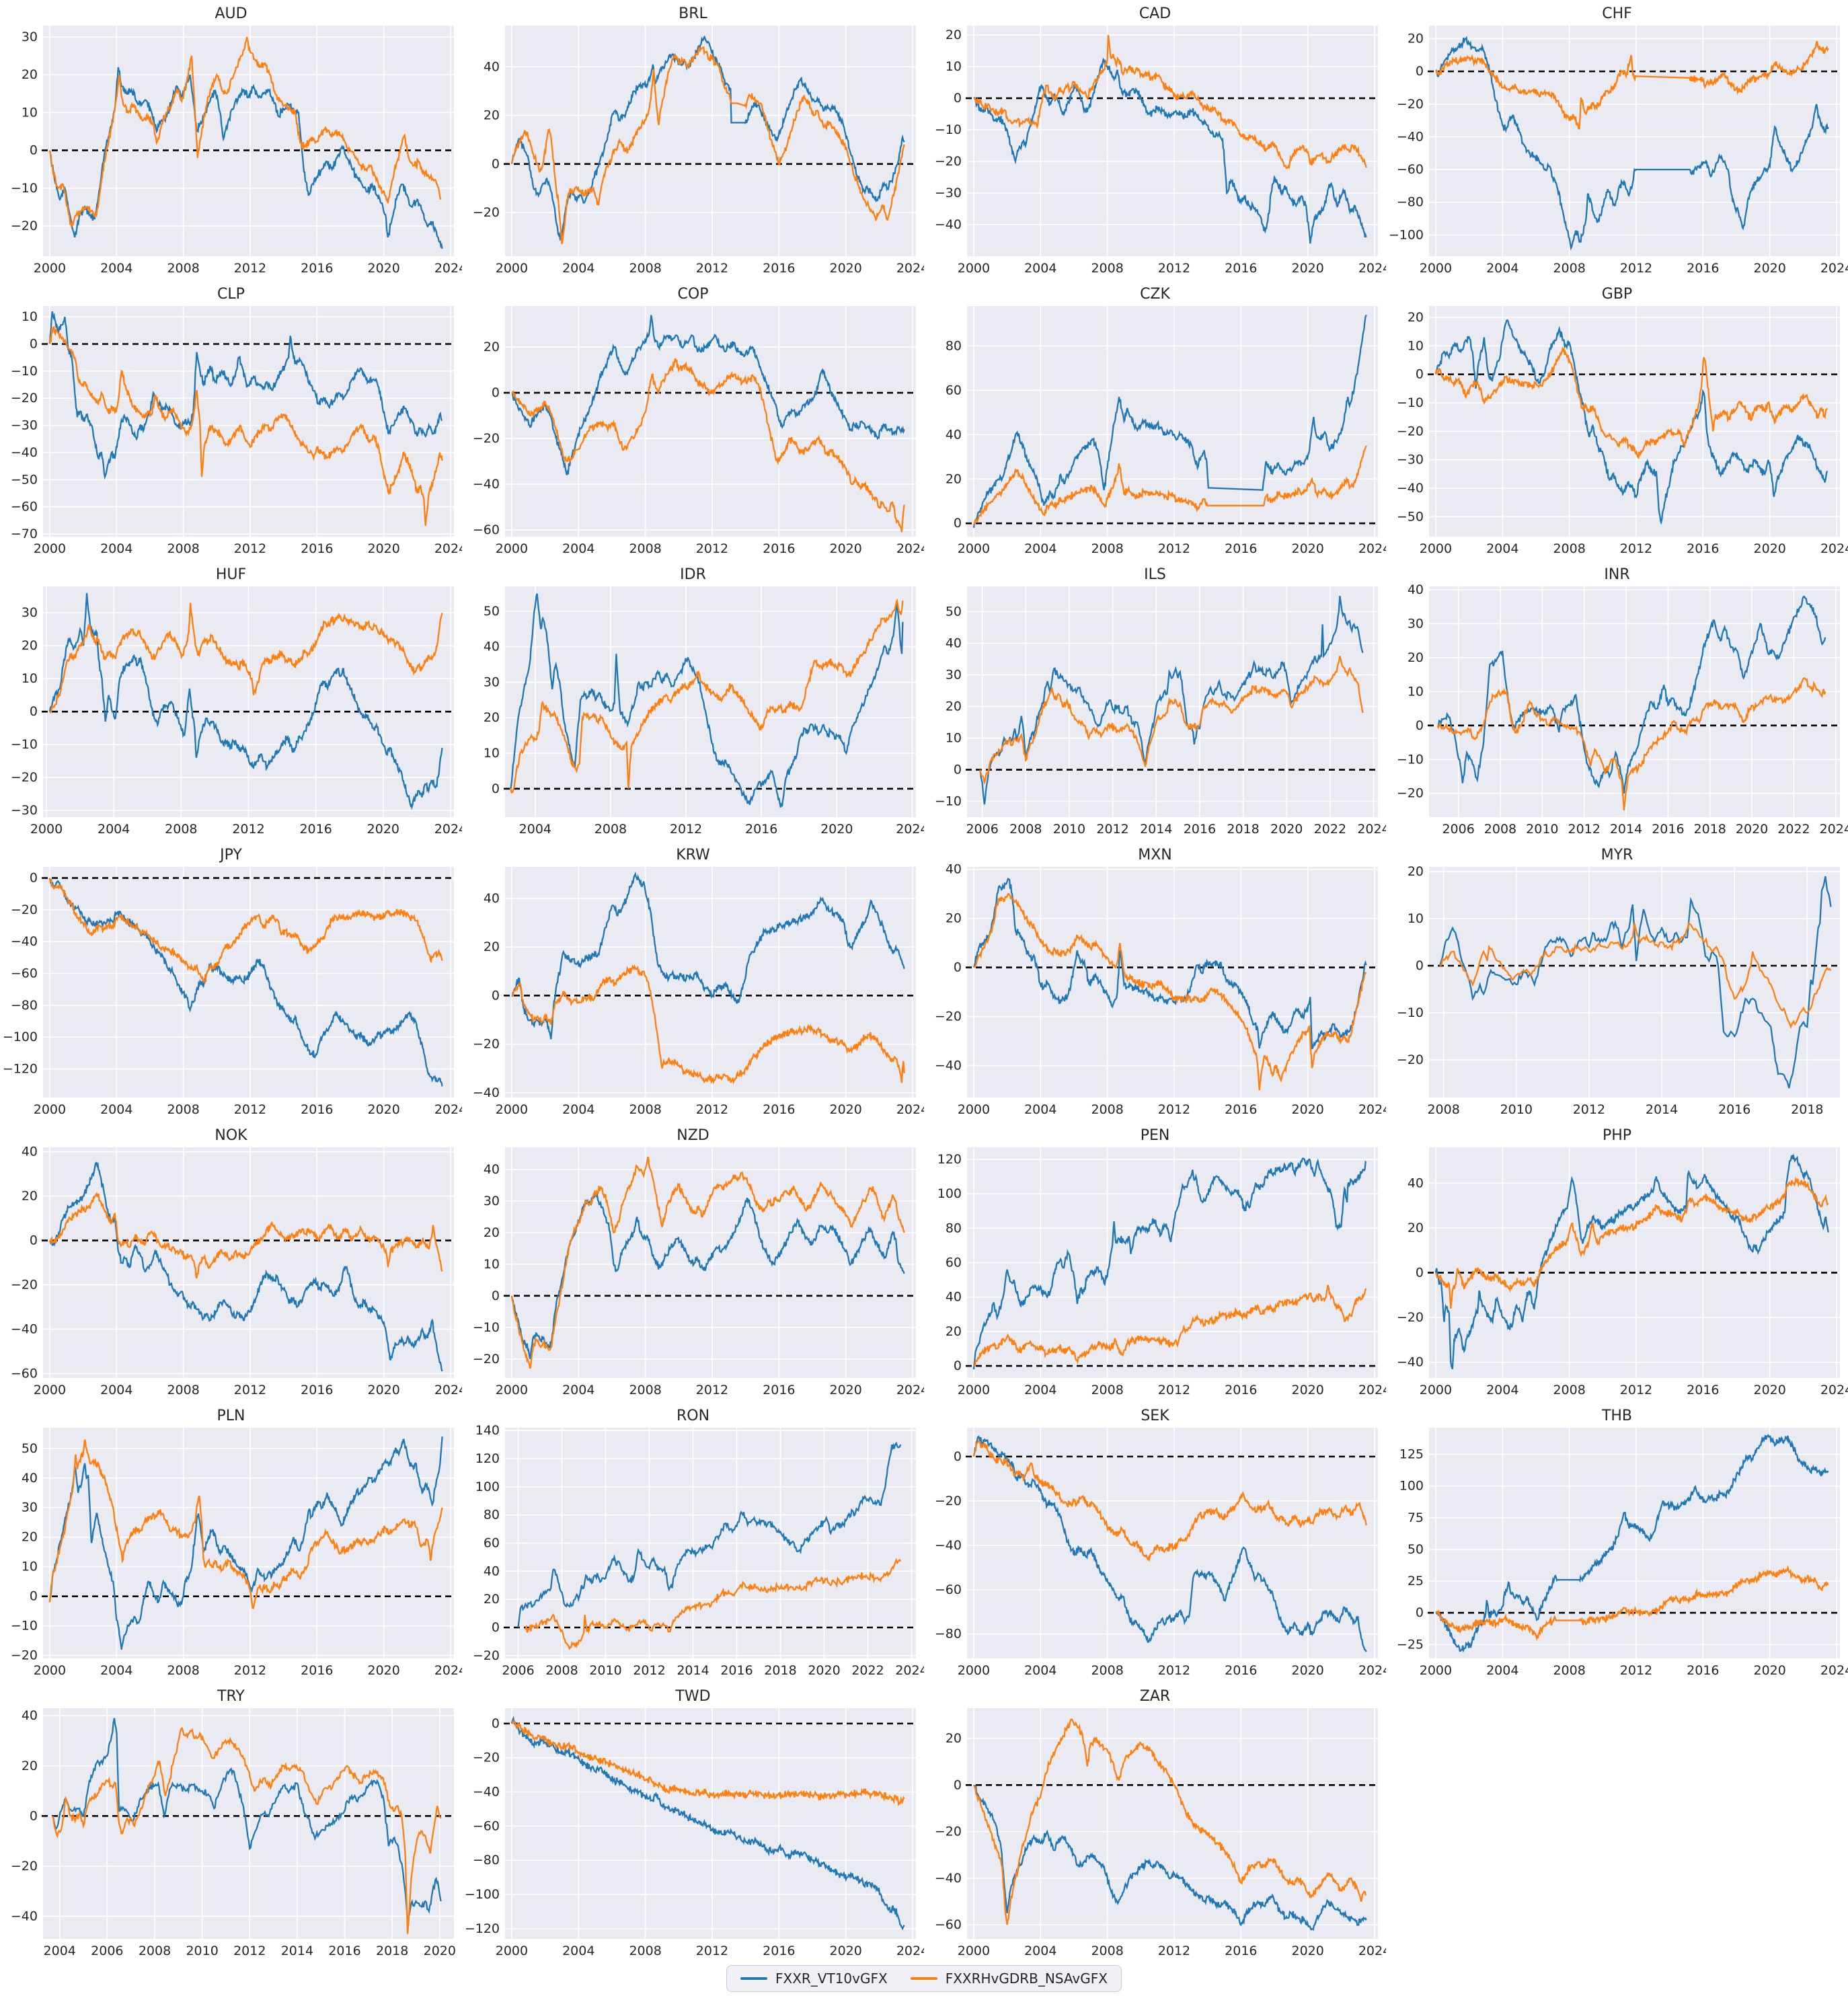 The width and height of the screenshot is (1848, 1996). I want to click on y-tick-label: 40, so click(954, 434).